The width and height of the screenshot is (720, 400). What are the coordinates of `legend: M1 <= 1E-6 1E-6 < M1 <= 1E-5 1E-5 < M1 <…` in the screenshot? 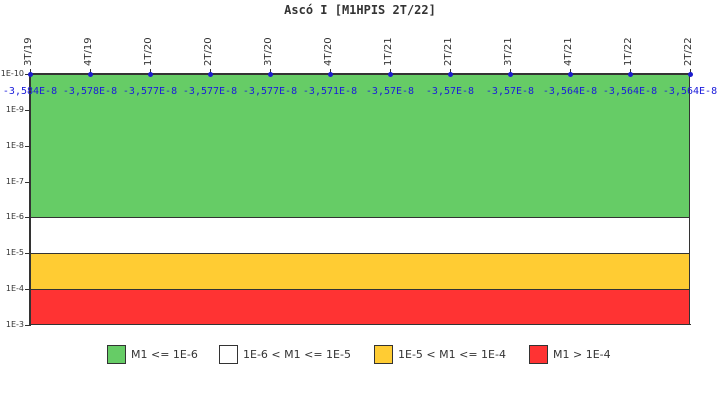 It's located at (360, 356).